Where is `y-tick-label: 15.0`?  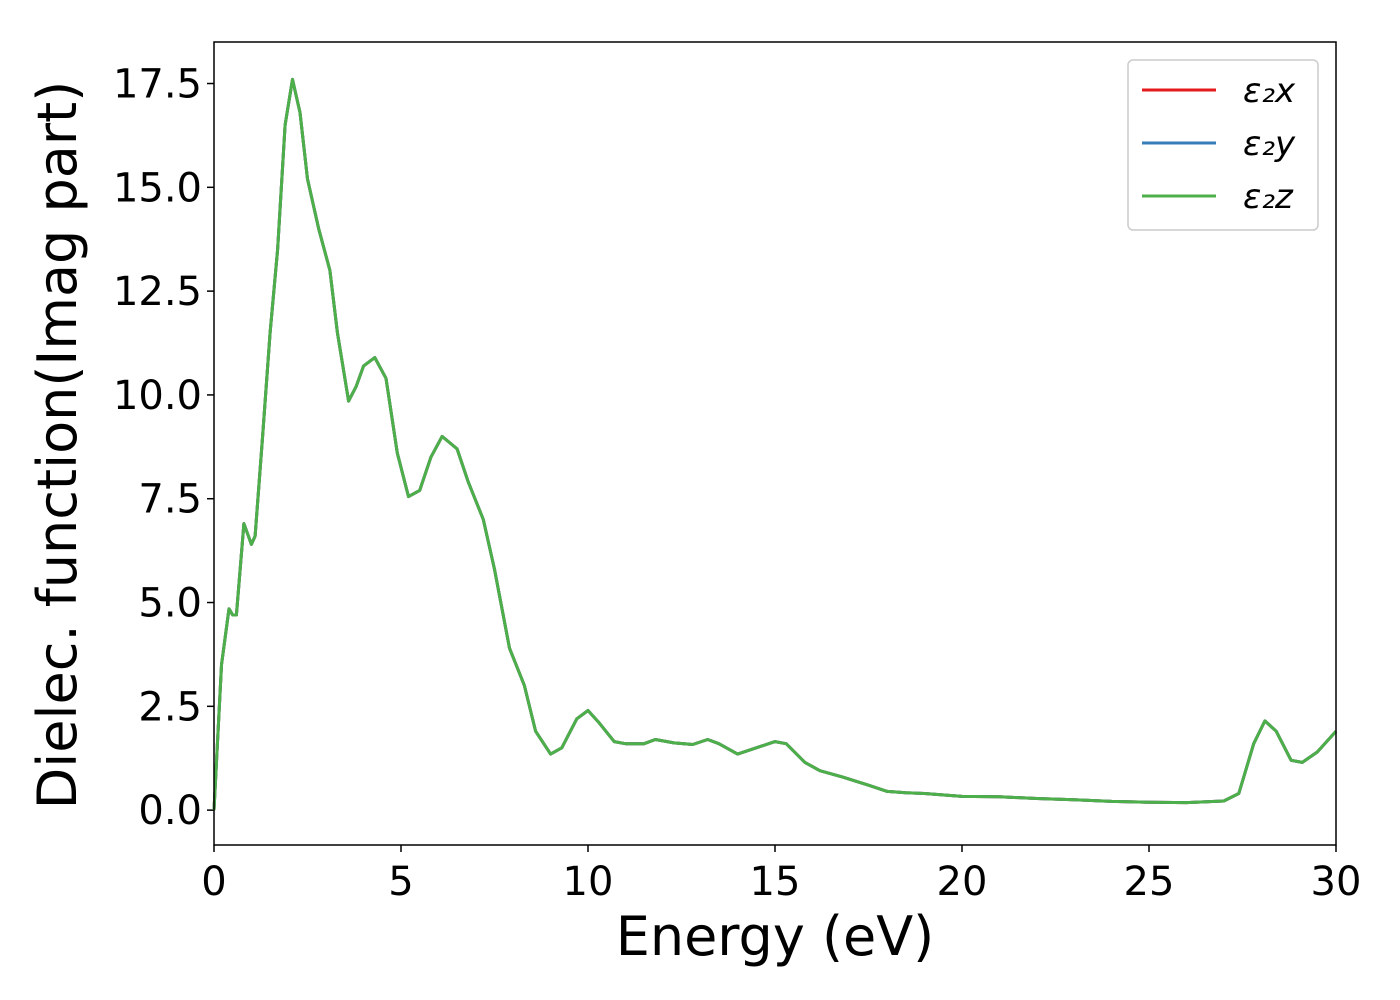
y-tick-label: 15.0 is located at coordinates (157, 188).